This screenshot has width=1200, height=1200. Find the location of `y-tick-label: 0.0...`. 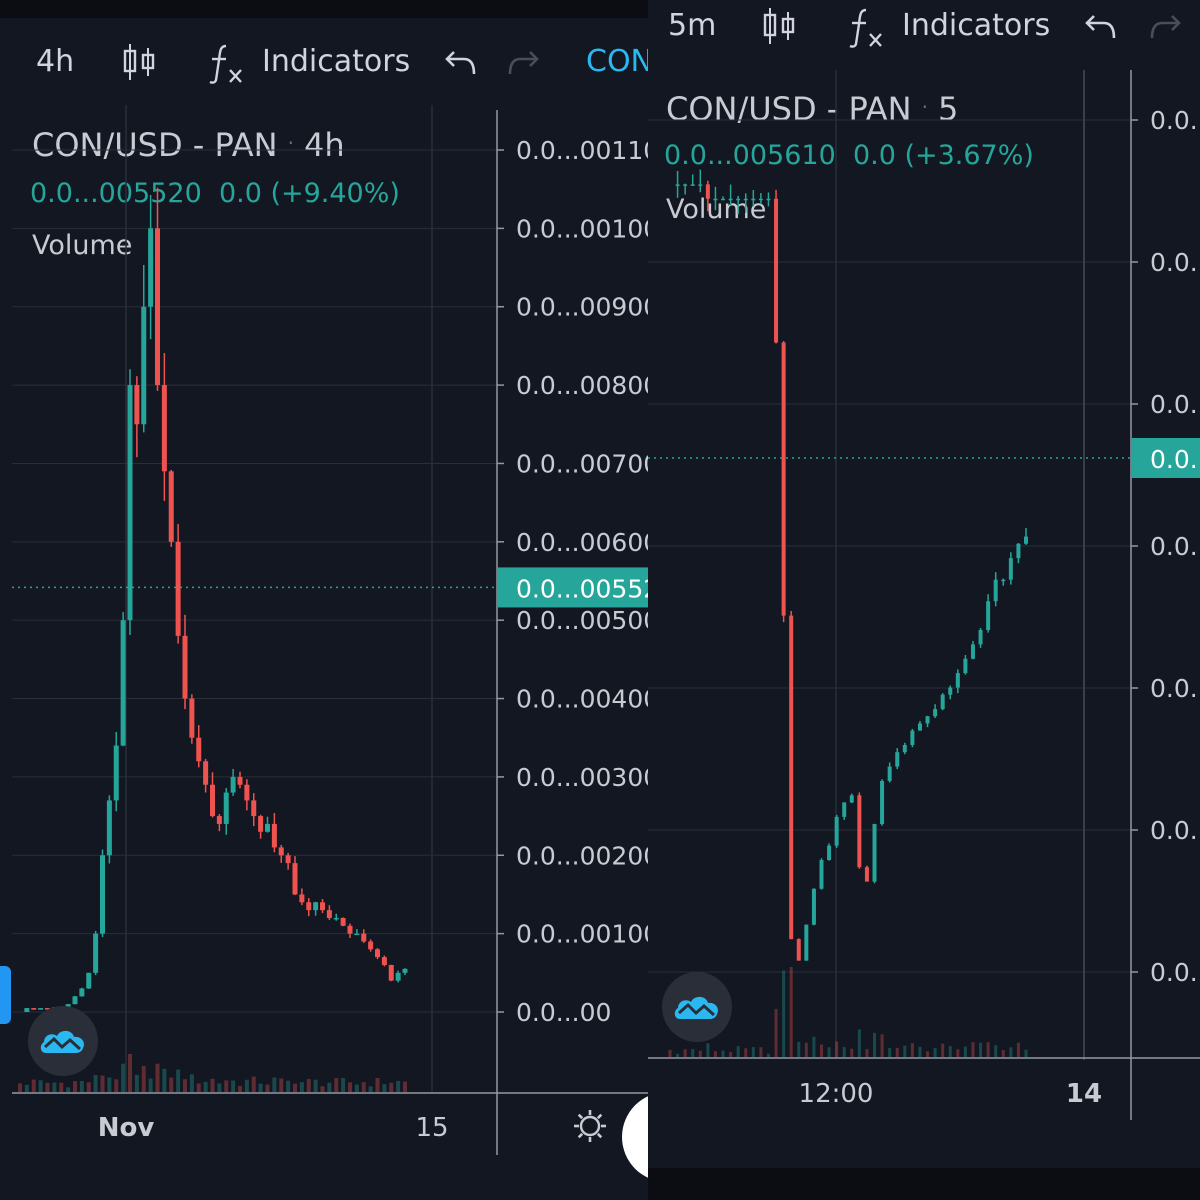

y-tick-label: 0.0... is located at coordinates (1175, 972).